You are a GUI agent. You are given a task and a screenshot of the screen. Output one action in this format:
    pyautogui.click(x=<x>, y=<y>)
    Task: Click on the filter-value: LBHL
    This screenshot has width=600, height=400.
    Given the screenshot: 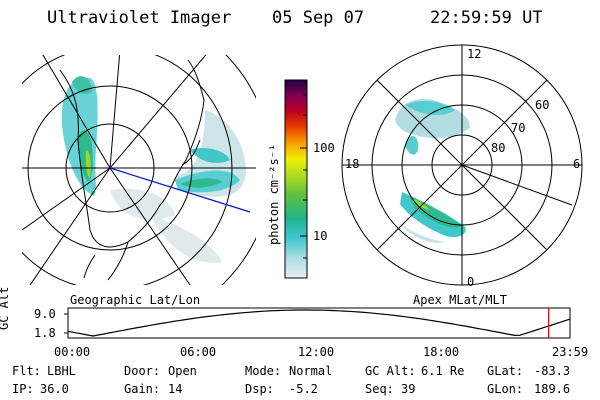 What is the action you would take?
    pyautogui.click(x=61, y=371)
    